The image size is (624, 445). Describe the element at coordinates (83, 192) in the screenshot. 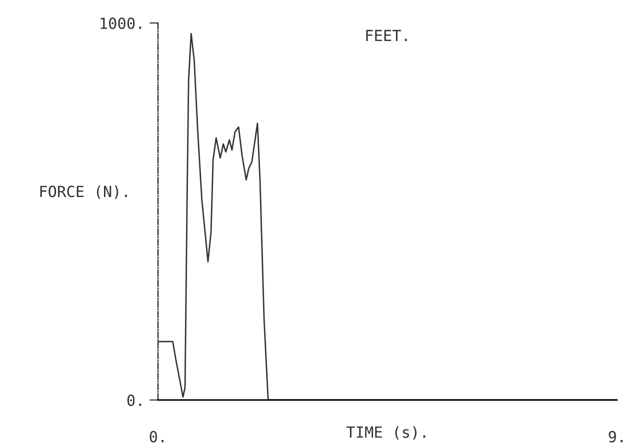

I see `y-axis-title: FORCE (N).` at that location.